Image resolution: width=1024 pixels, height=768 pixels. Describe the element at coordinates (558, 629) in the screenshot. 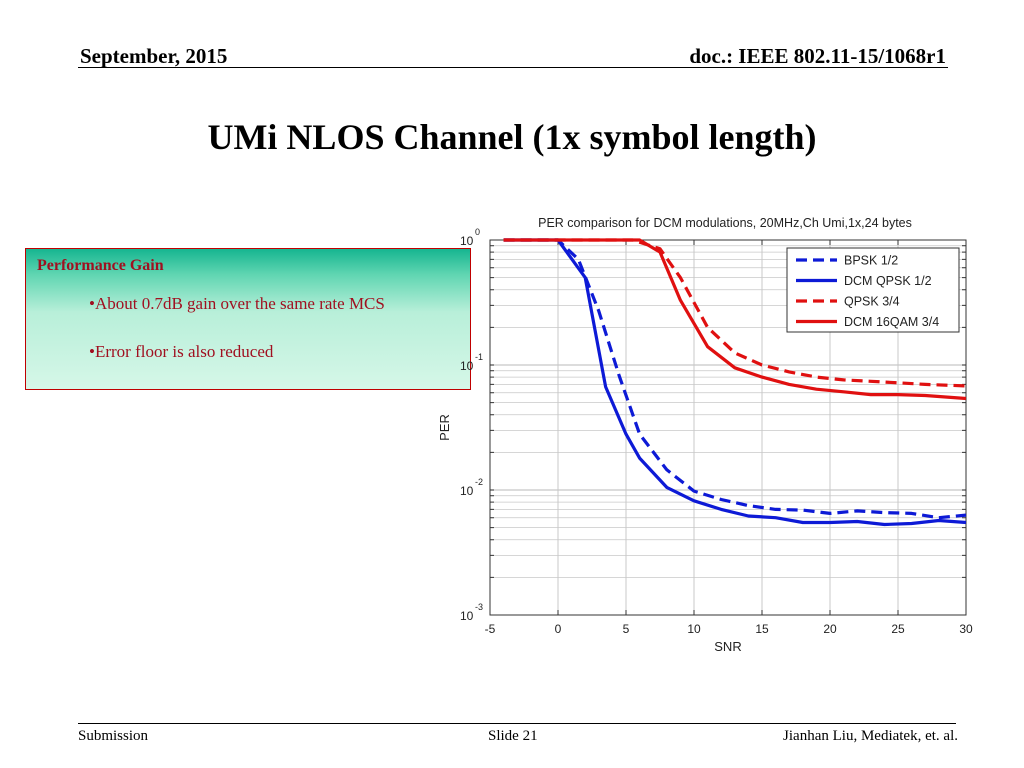

I see `x-tick-label: 0` at that location.